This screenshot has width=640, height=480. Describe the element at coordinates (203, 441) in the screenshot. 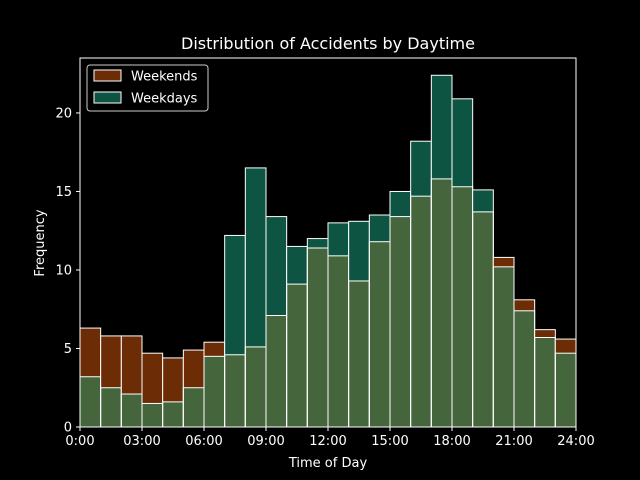

I see `x-tick-label: 06:00` at that location.